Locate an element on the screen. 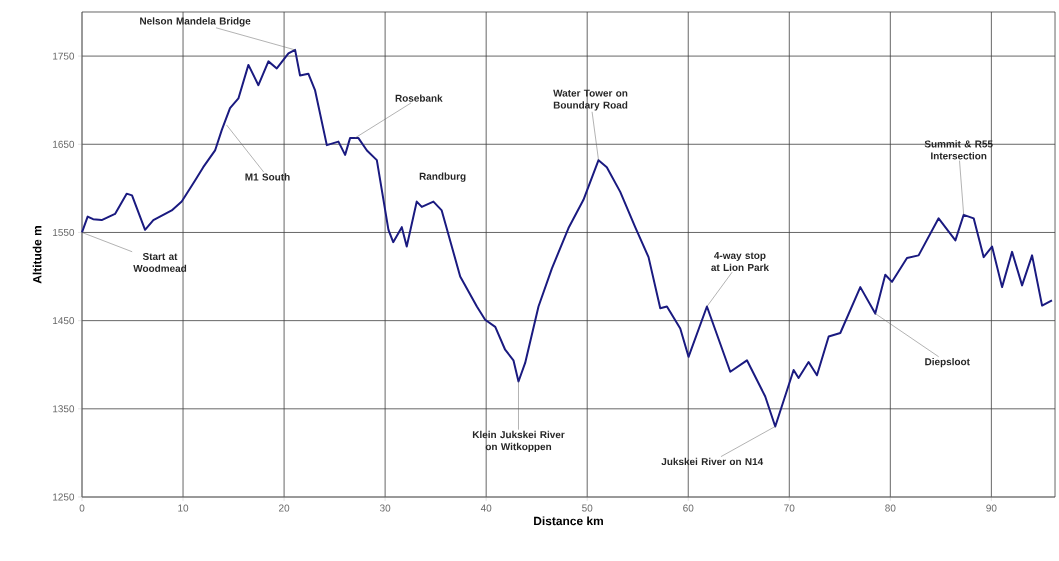 The image size is (1059, 561). x-tick-label: 0 is located at coordinates (82, 508).